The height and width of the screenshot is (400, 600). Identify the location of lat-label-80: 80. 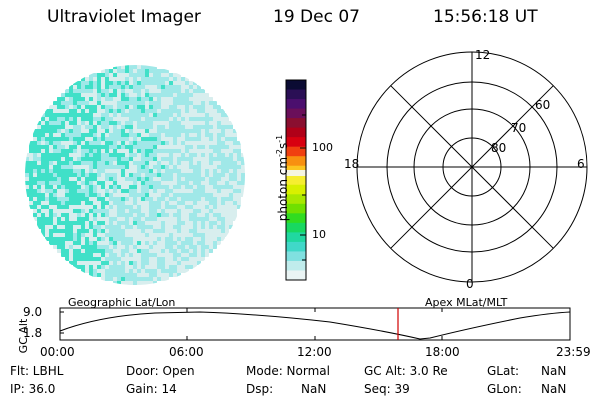
(499, 148).